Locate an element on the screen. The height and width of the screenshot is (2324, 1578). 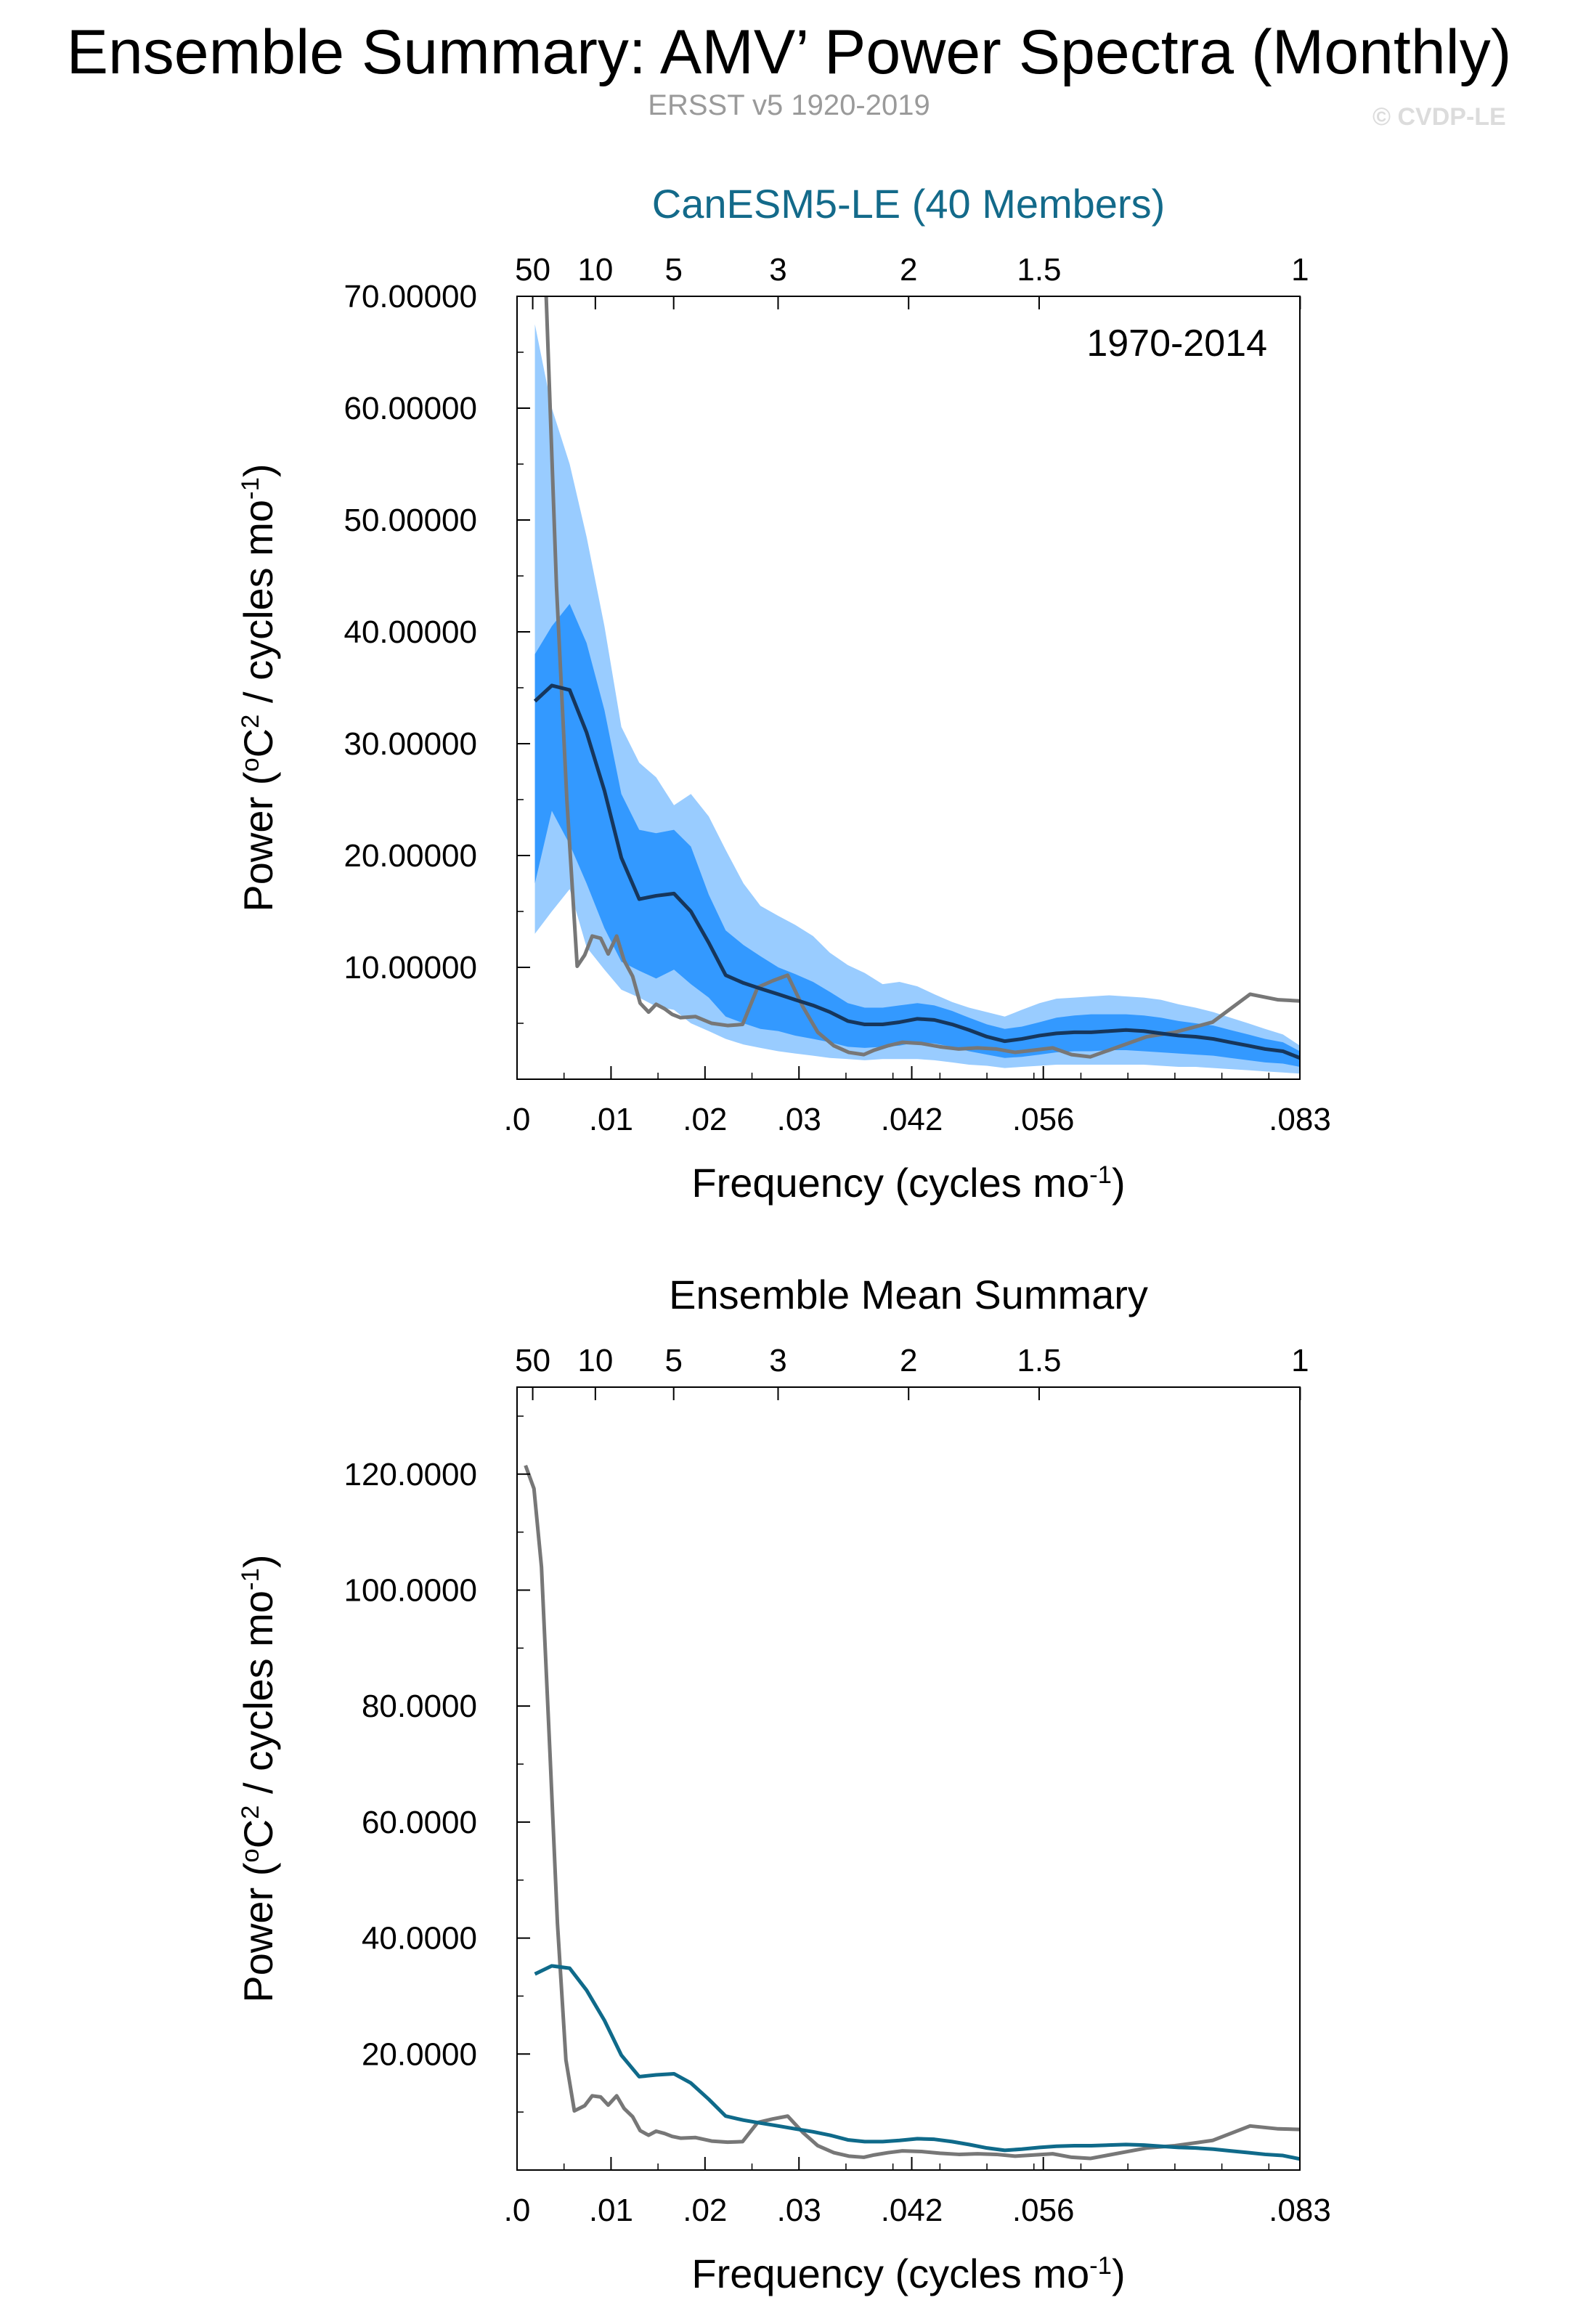
y-tick-label: 40.0000 is located at coordinates (419, 1939).